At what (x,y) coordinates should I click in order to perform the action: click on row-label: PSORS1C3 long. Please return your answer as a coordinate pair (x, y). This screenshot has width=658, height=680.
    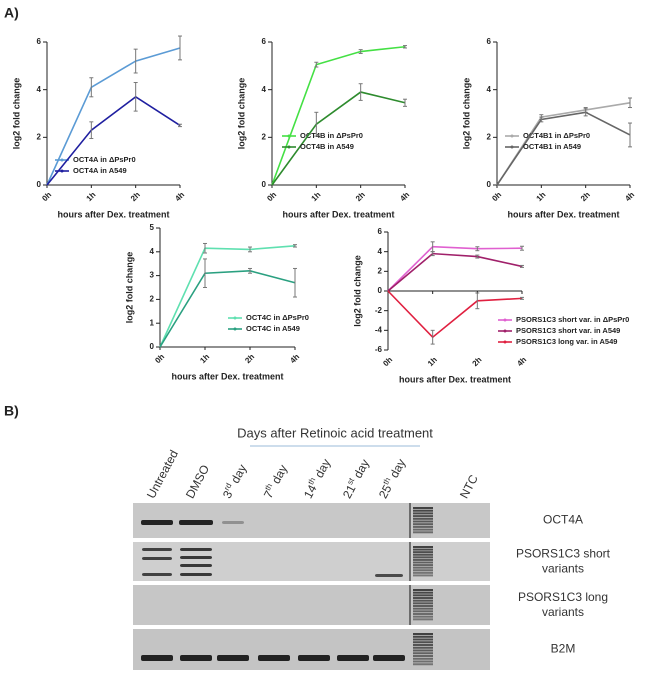
    Looking at the image, I should click on (563, 597).